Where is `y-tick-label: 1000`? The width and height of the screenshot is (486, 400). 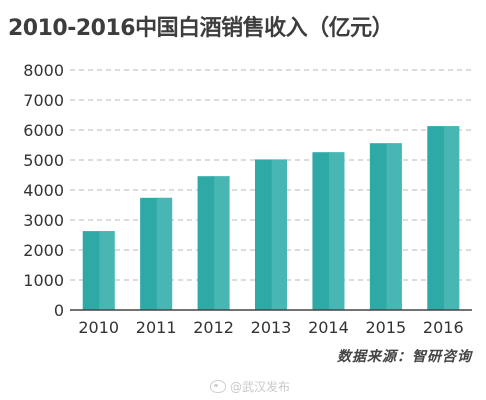 y-tick-label: 1000 is located at coordinates (43, 280).